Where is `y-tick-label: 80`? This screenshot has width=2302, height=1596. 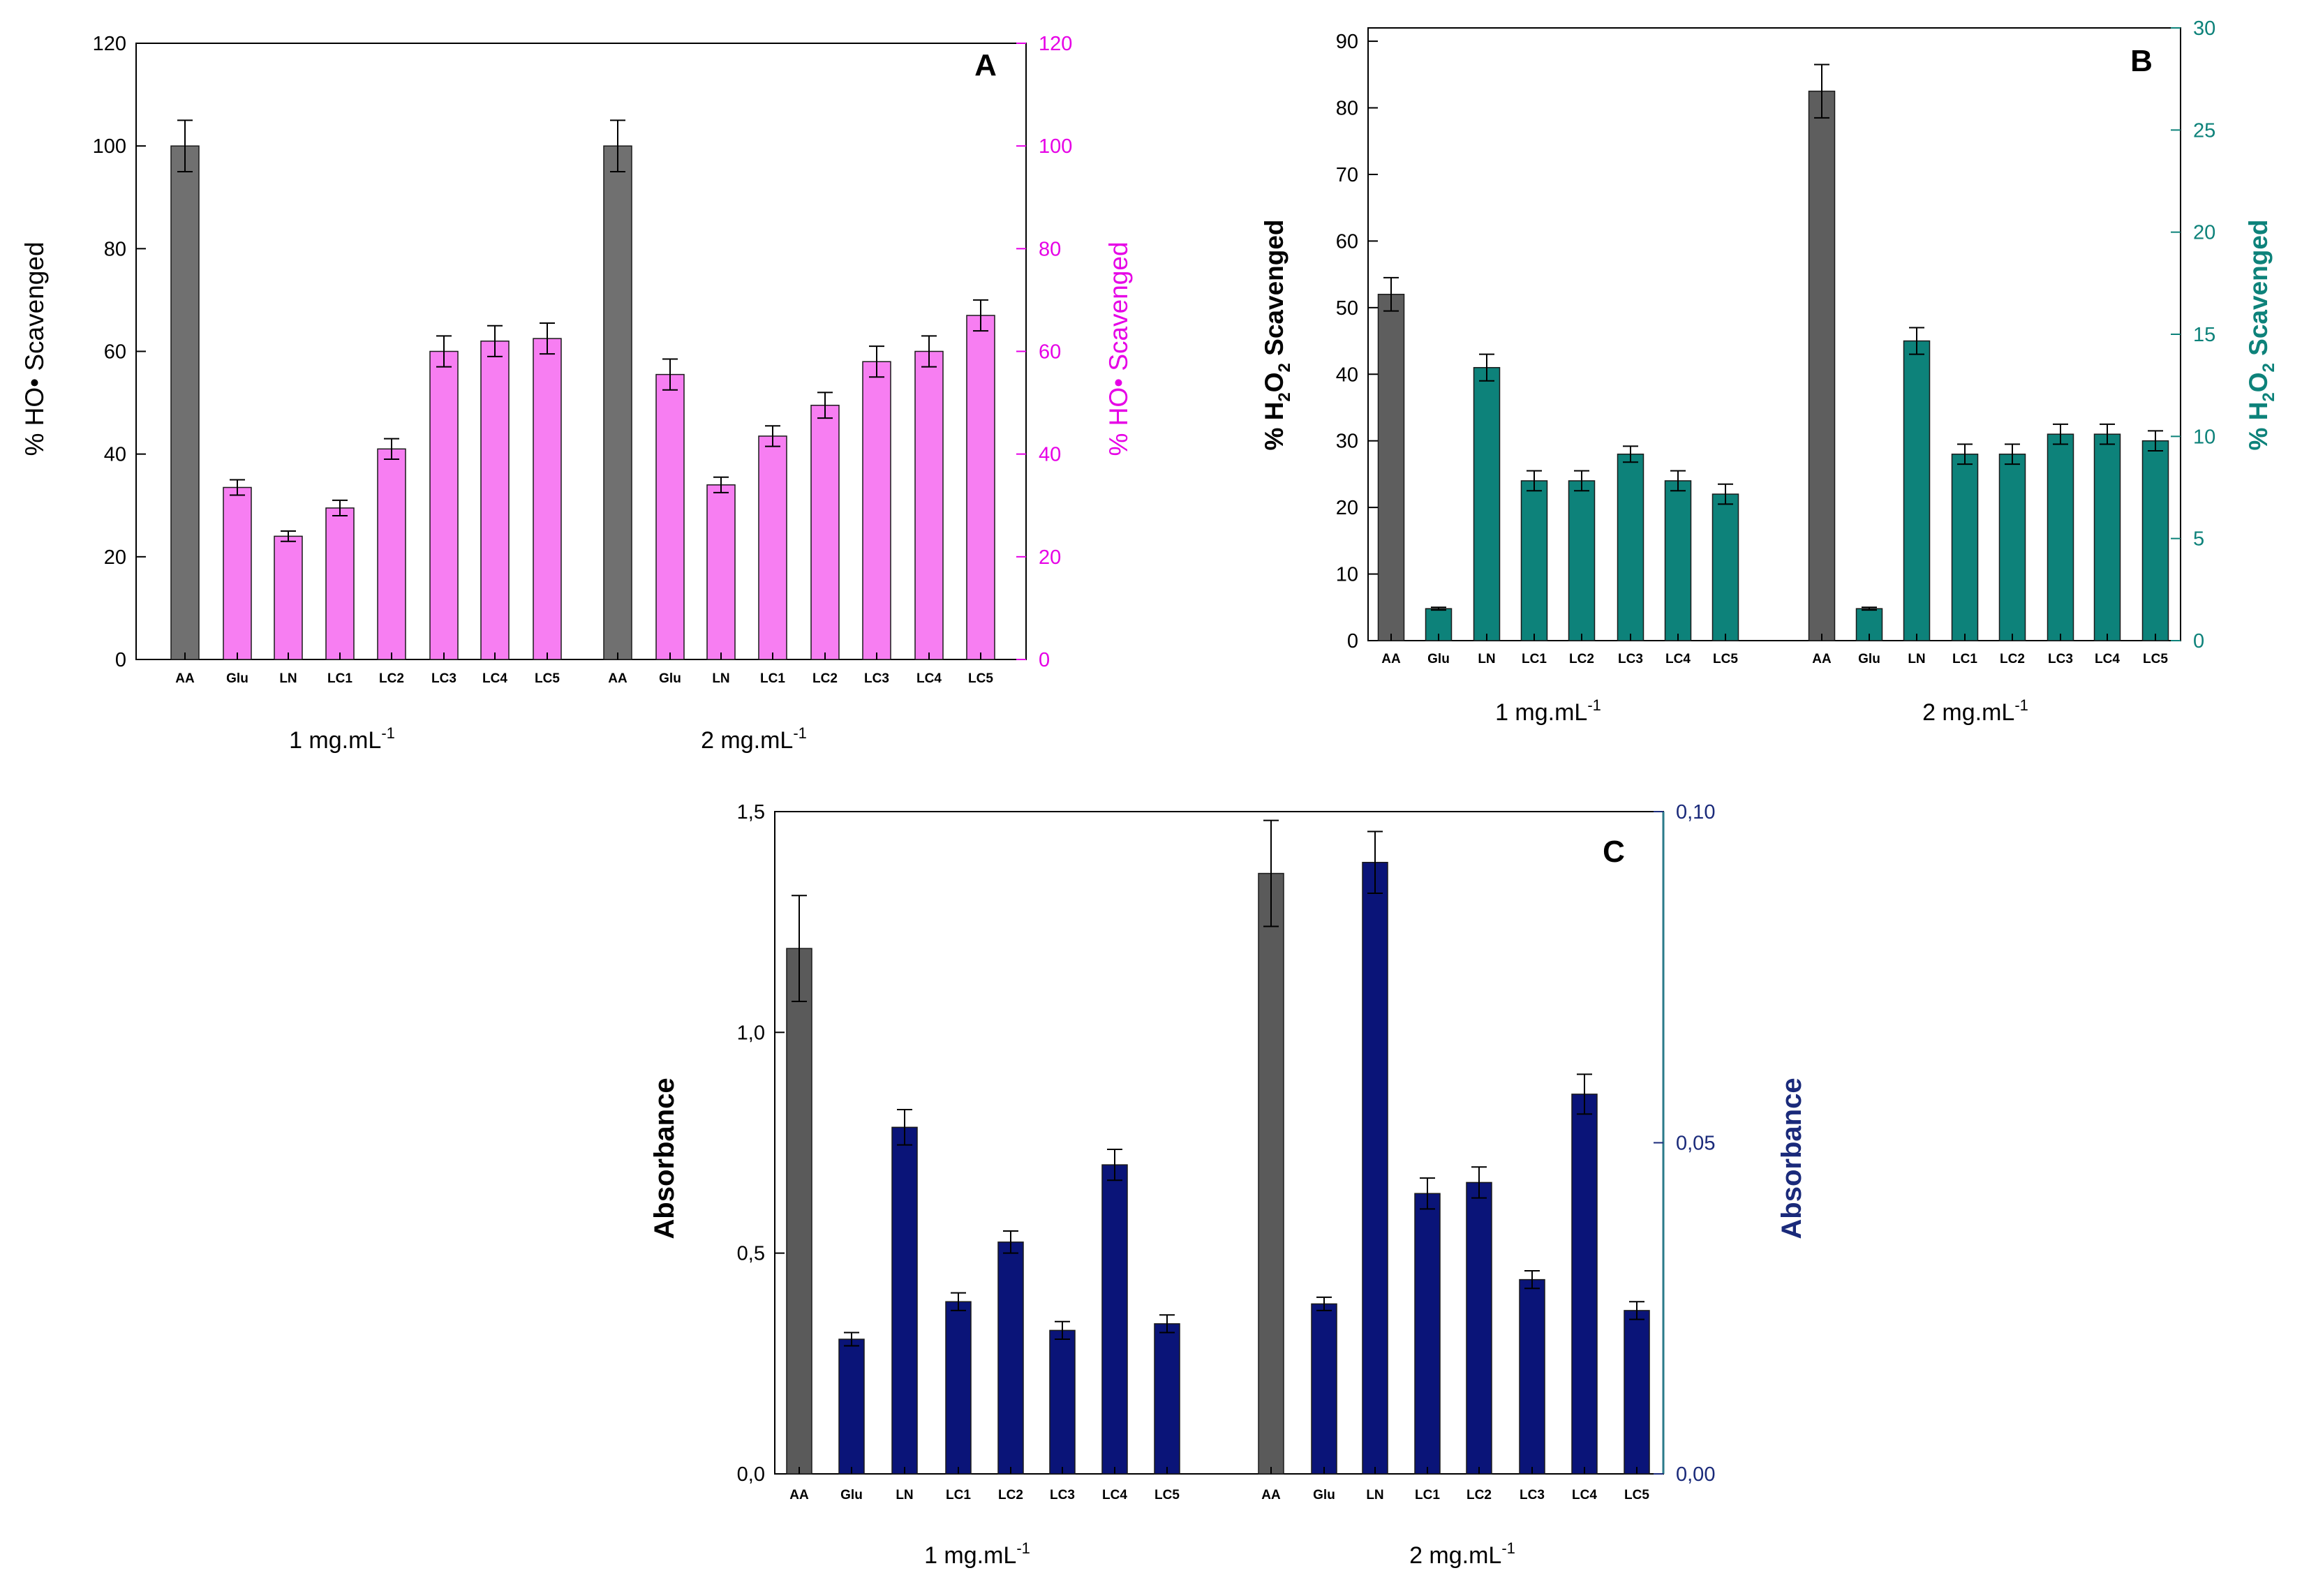
y-tick-label: 80 is located at coordinates (1347, 109).